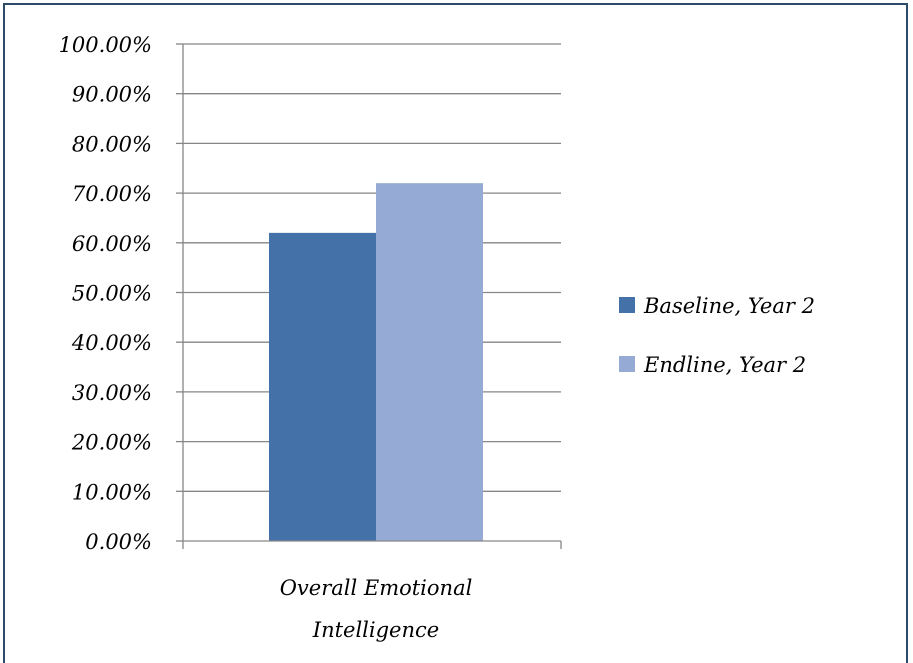 The height and width of the screenshot is (663, 913). Describe the element at coordinates (375, 630) in the screenshot. I see `category-label-line: Intelligence` at that location.